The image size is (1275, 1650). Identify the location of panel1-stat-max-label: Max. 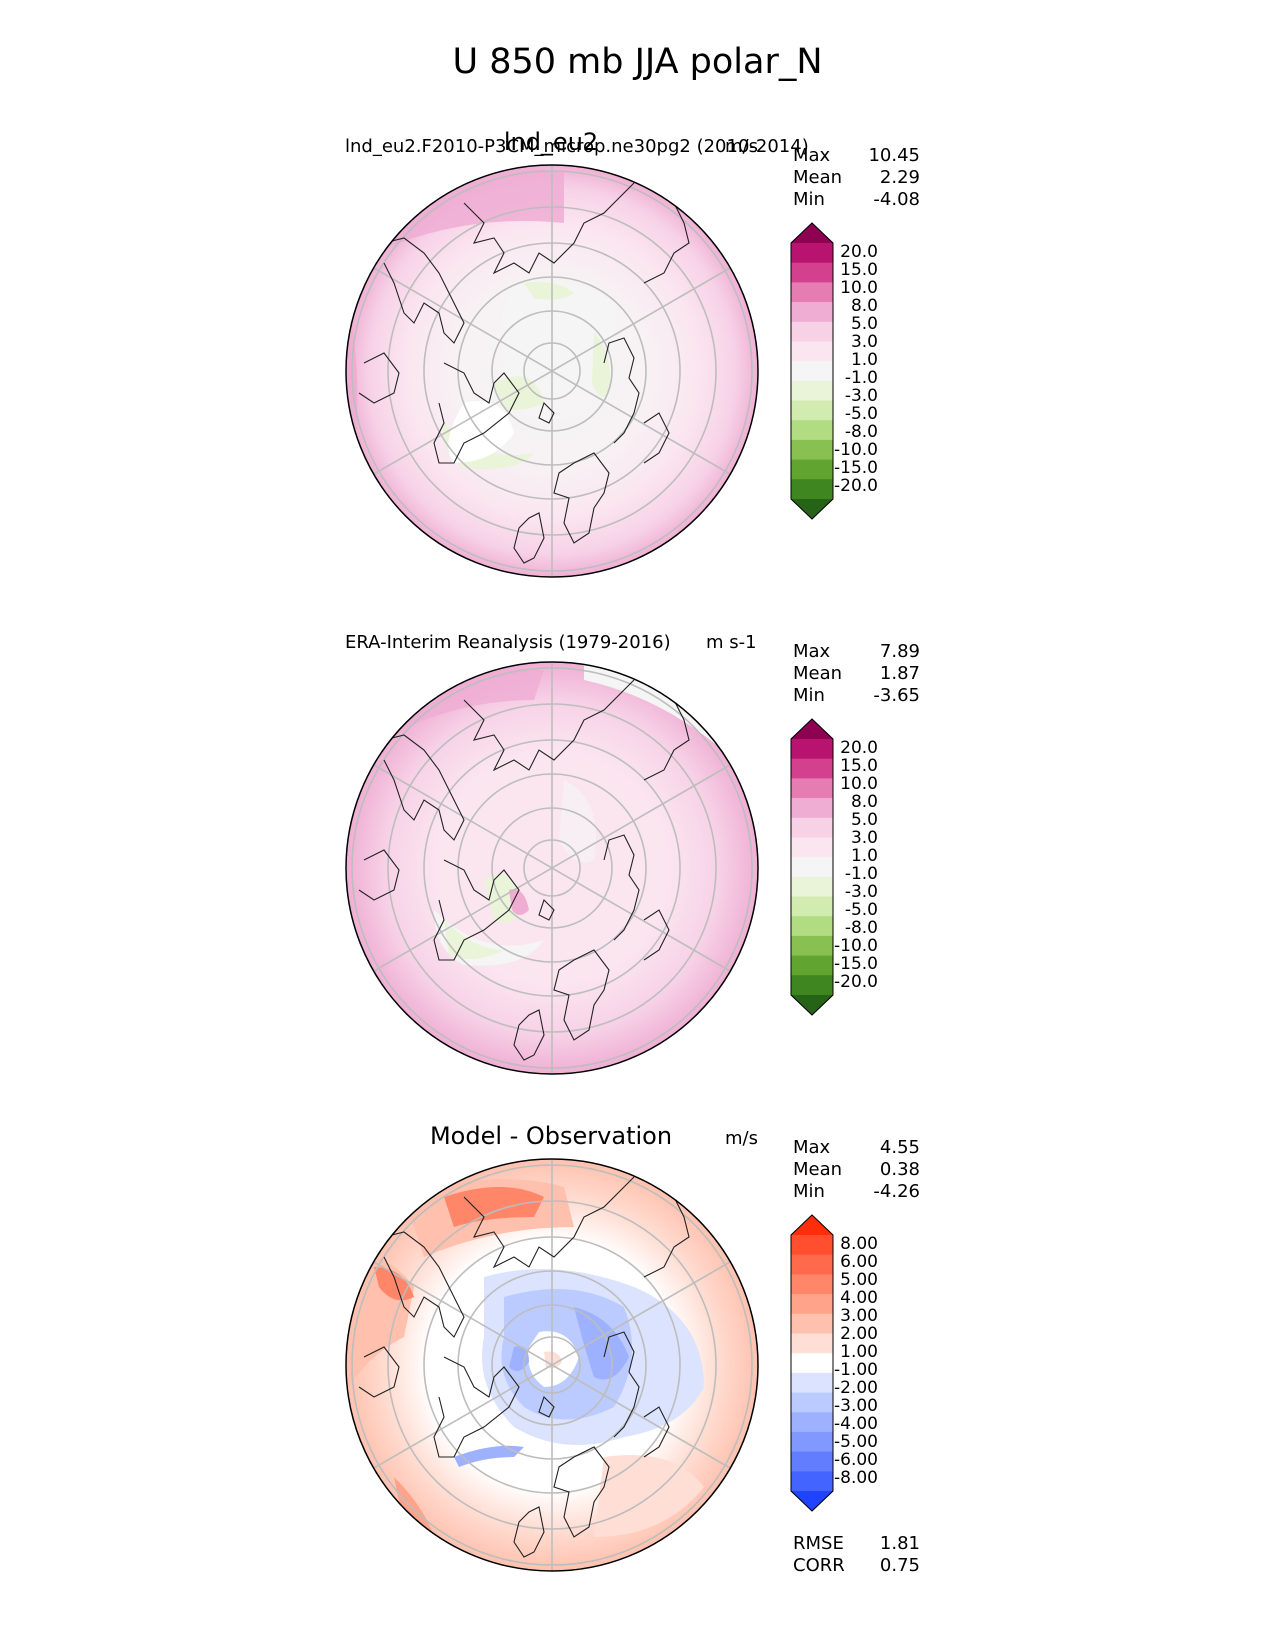
(812, 155).